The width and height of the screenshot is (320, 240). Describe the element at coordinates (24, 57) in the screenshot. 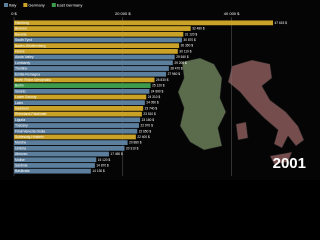

I see `category-label: Aosta Valley` at that location.